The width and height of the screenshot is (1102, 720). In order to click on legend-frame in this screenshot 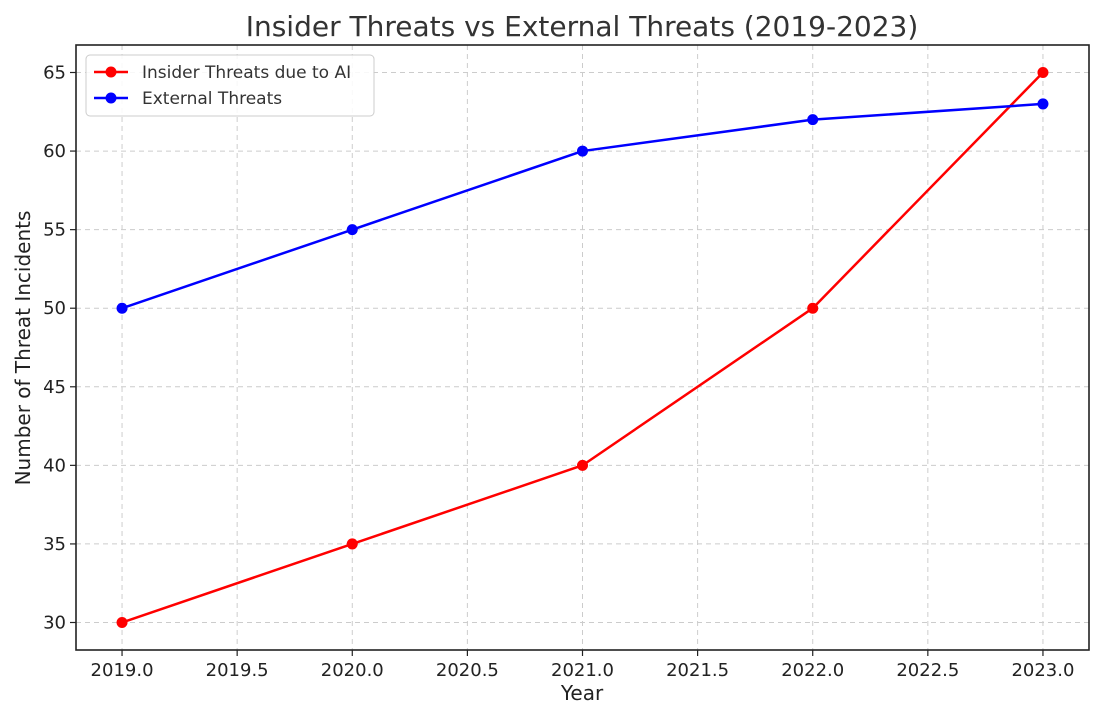, I will do `click(230, 85)`.